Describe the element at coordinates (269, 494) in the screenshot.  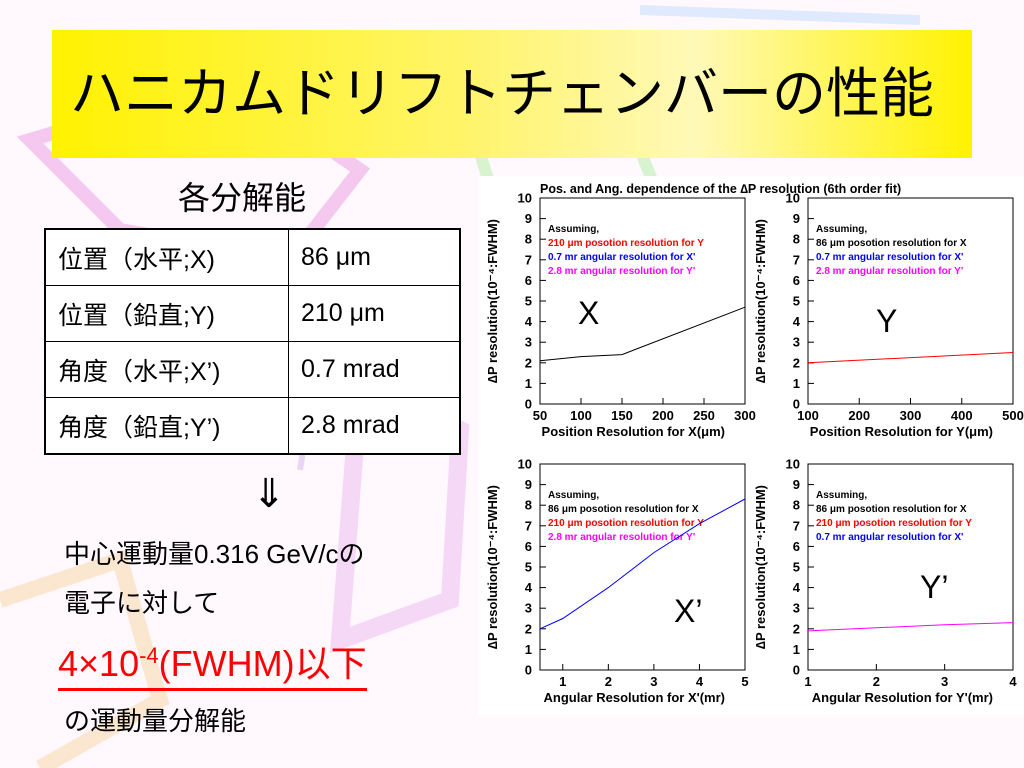
I see `down-arrow-icon: ⇓` at that location.